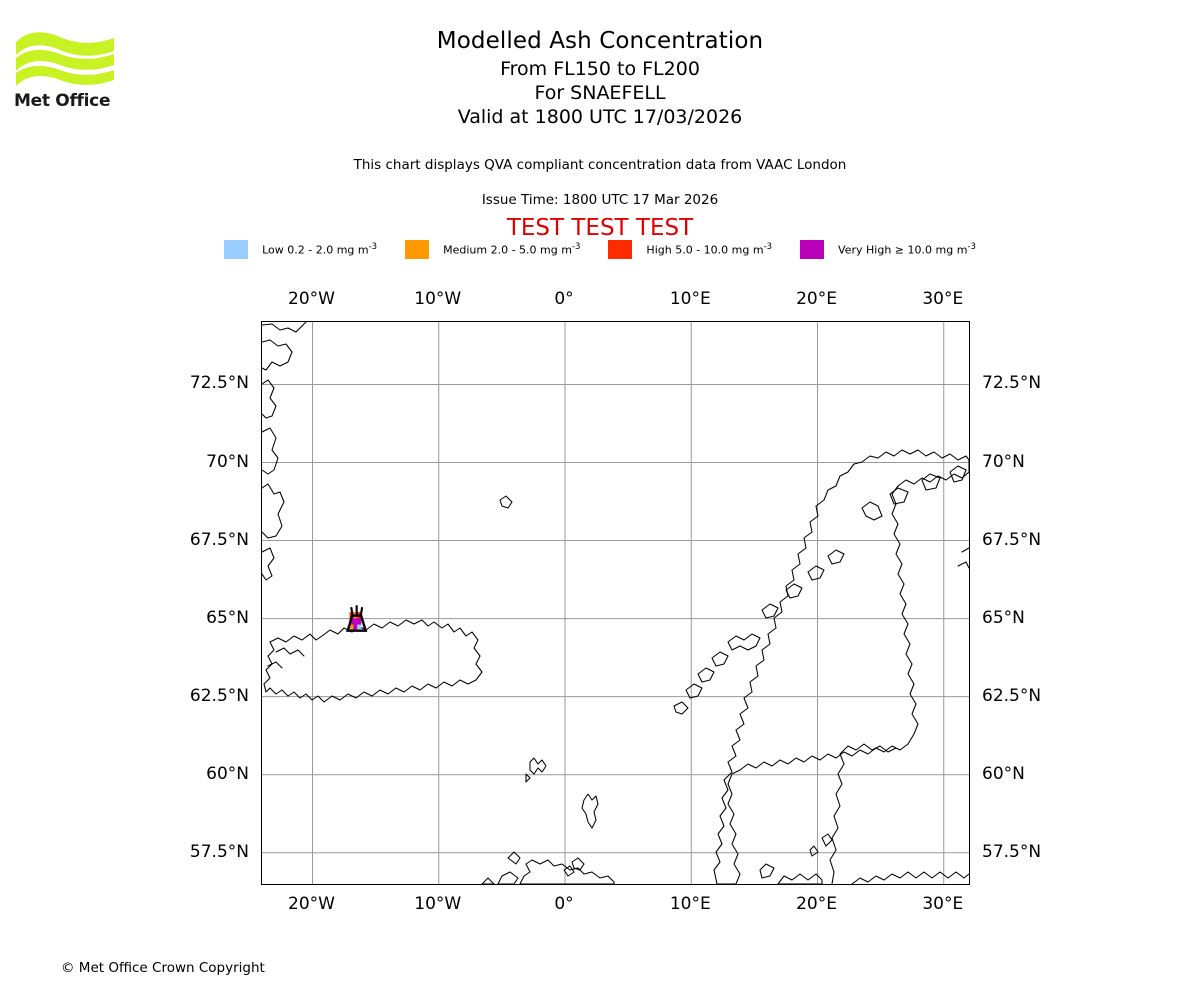 The image size is (1200, 1000). Describe the element at coordinates (311, 904) in the screenshot. I see `lon-tick-label-bottom: 20°W` at that location.